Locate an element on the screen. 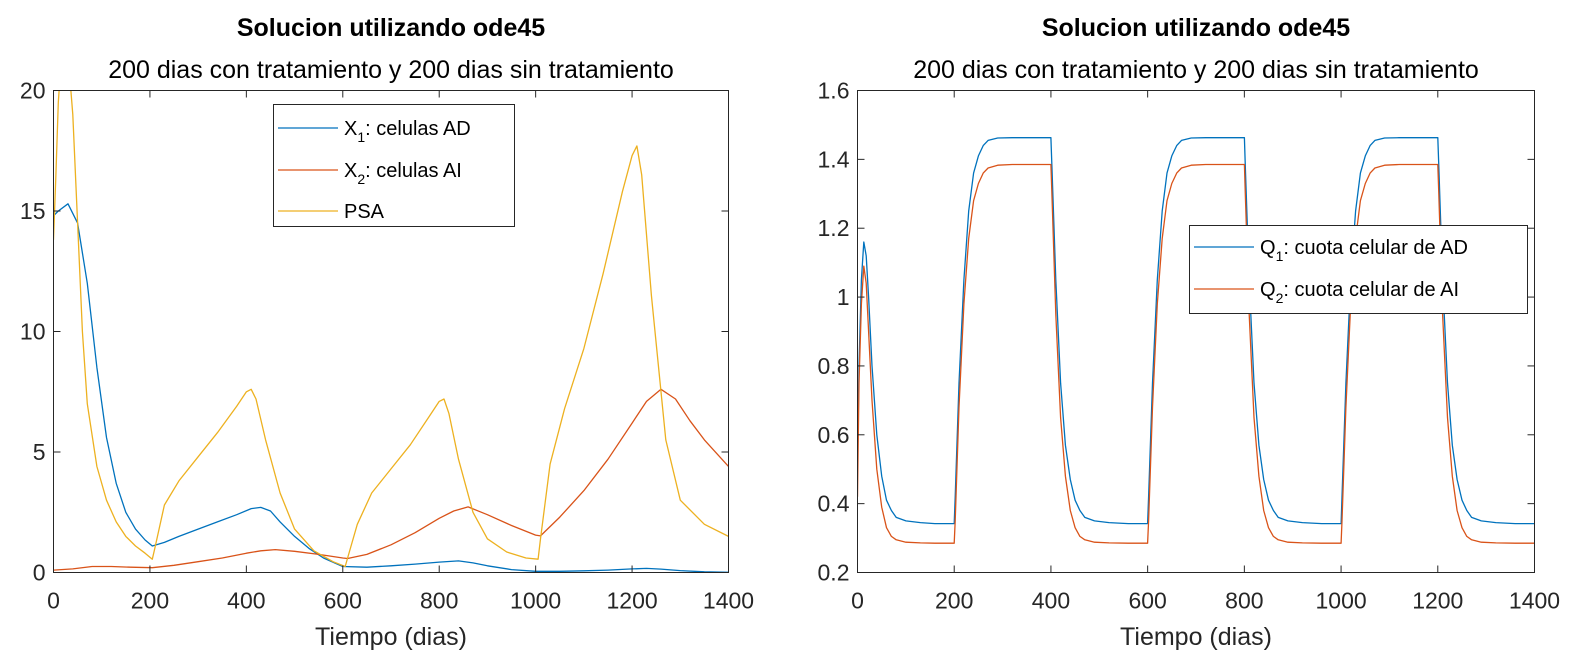  legend-entry-x1: X1: celulas AD is located at coordinates (407, 131).